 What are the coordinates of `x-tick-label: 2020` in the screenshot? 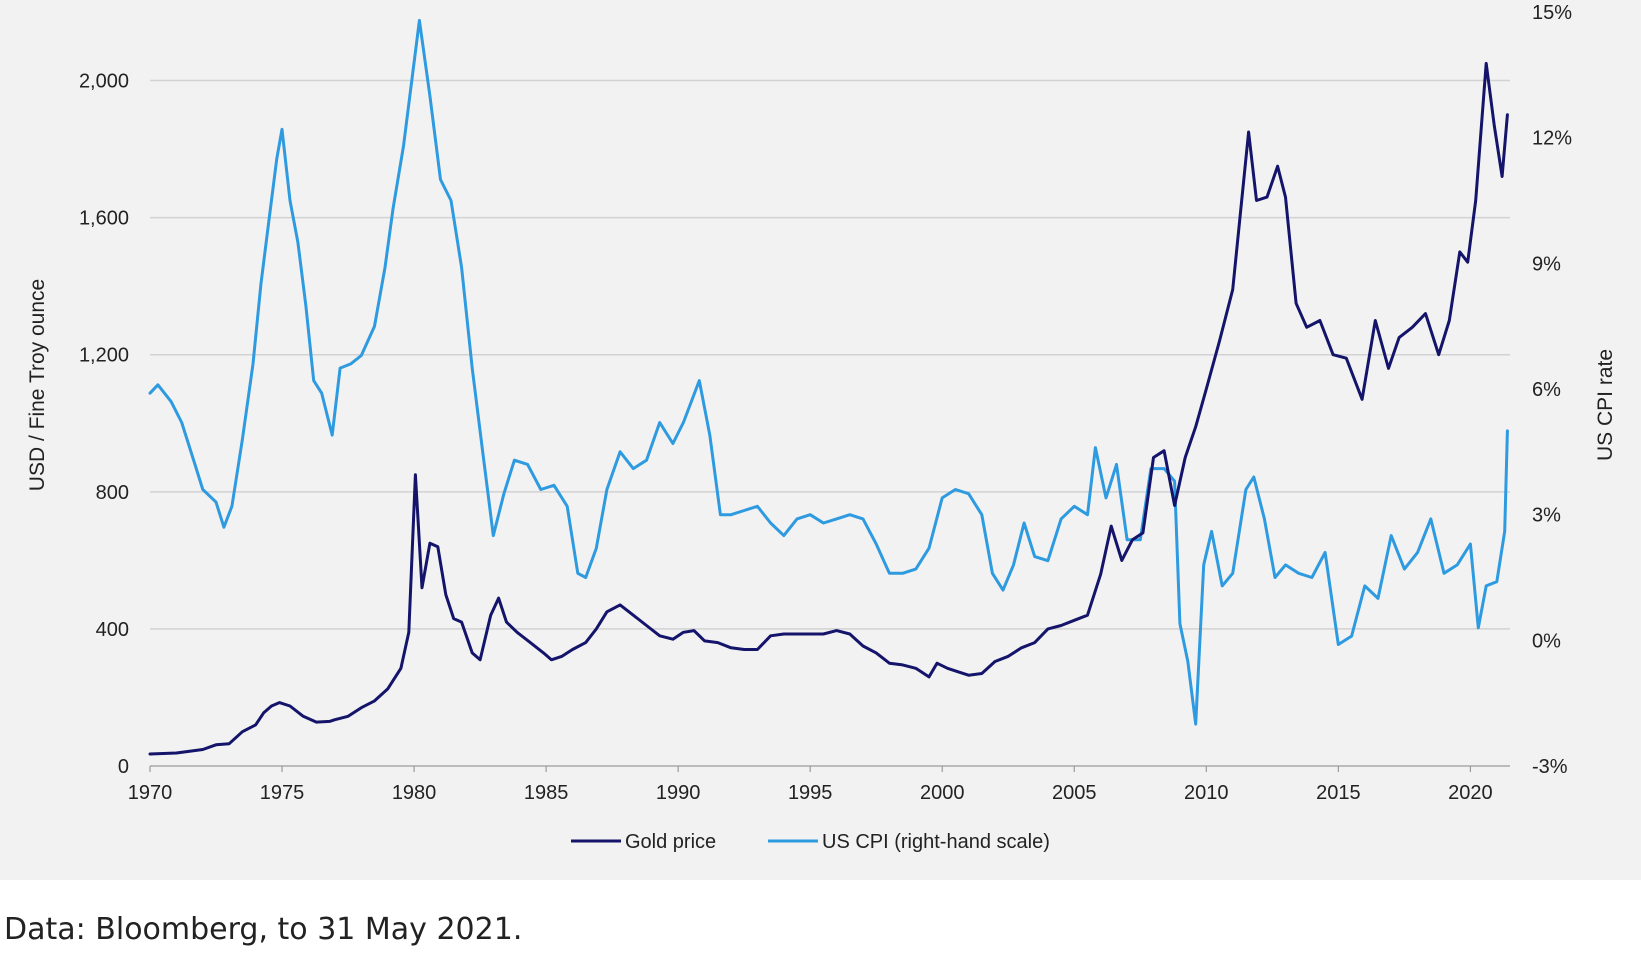 It's located at (1470, 793).